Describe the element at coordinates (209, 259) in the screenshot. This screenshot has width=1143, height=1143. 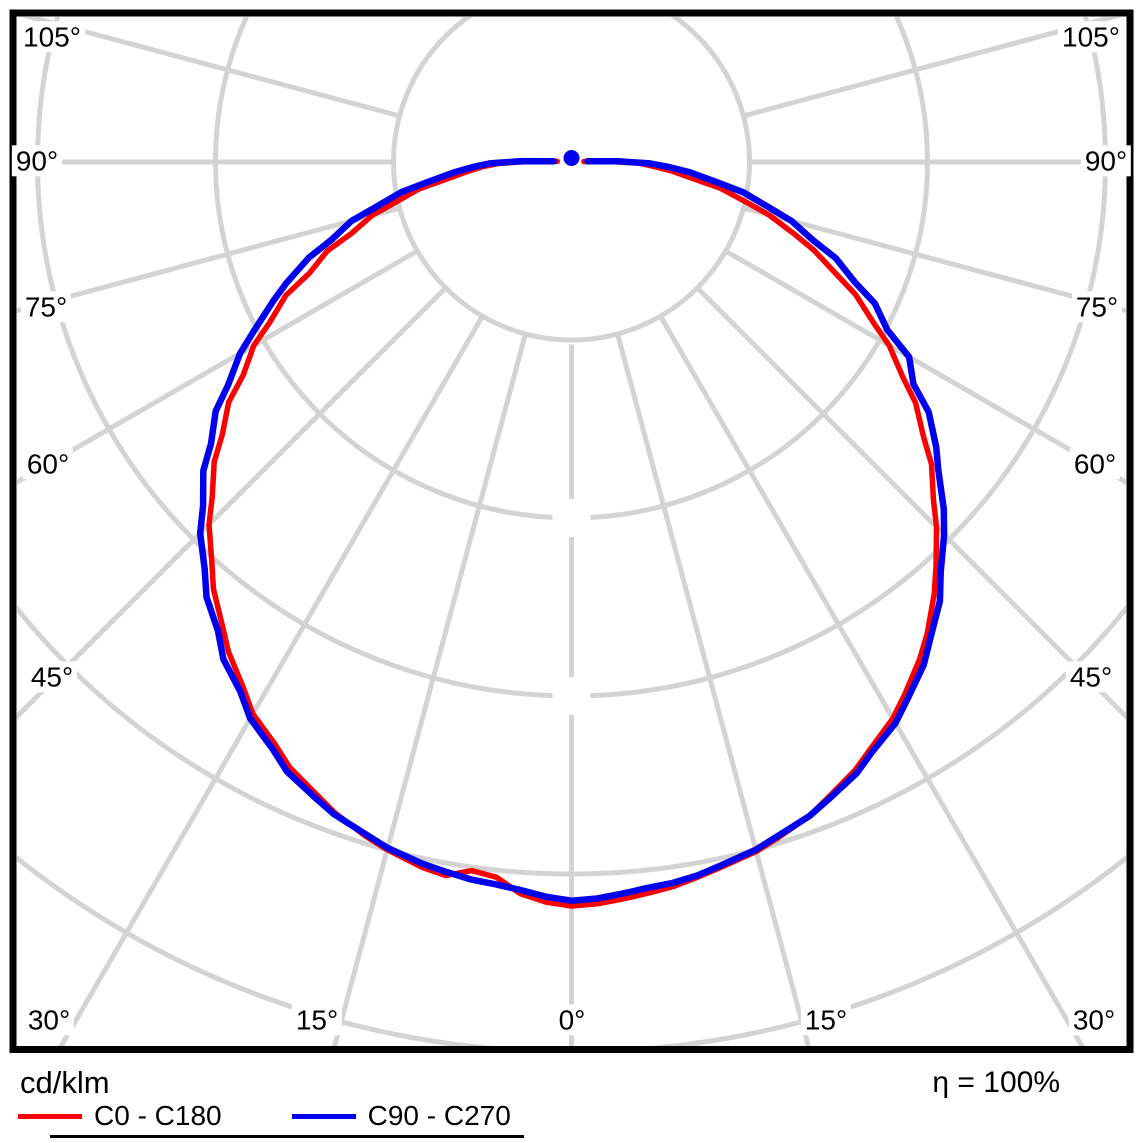
I see `grid-spoke--75` at that location.